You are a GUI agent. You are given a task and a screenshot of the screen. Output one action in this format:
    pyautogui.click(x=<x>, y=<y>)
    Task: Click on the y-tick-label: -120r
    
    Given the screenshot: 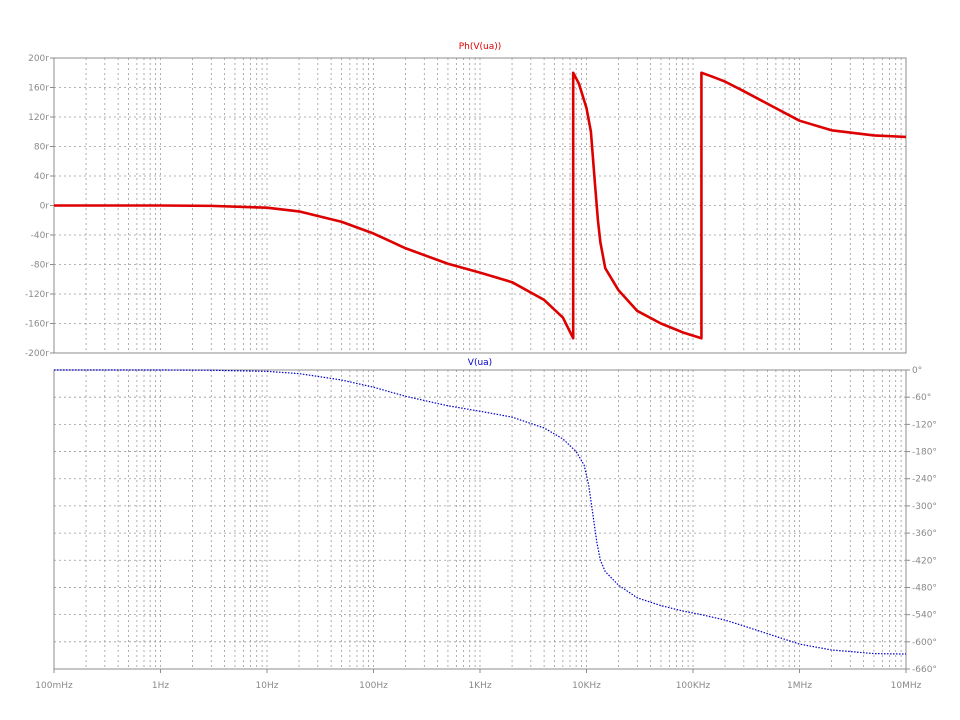 What is the action you would take?
    pyautogui.click(x=37, y=295)
    